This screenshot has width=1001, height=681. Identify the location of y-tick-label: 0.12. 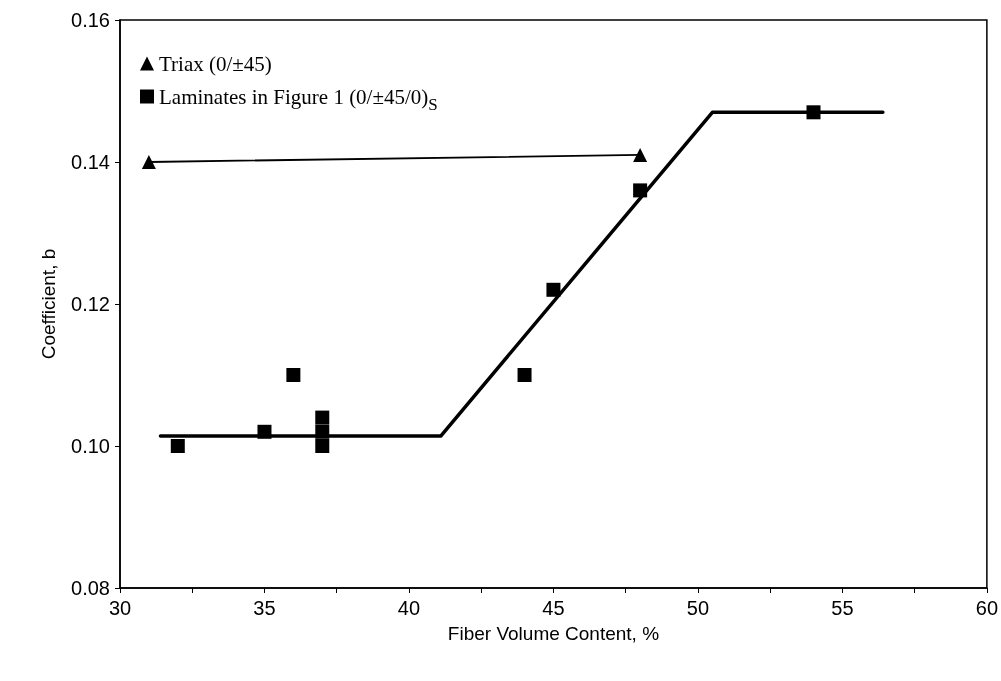
(90, 304).